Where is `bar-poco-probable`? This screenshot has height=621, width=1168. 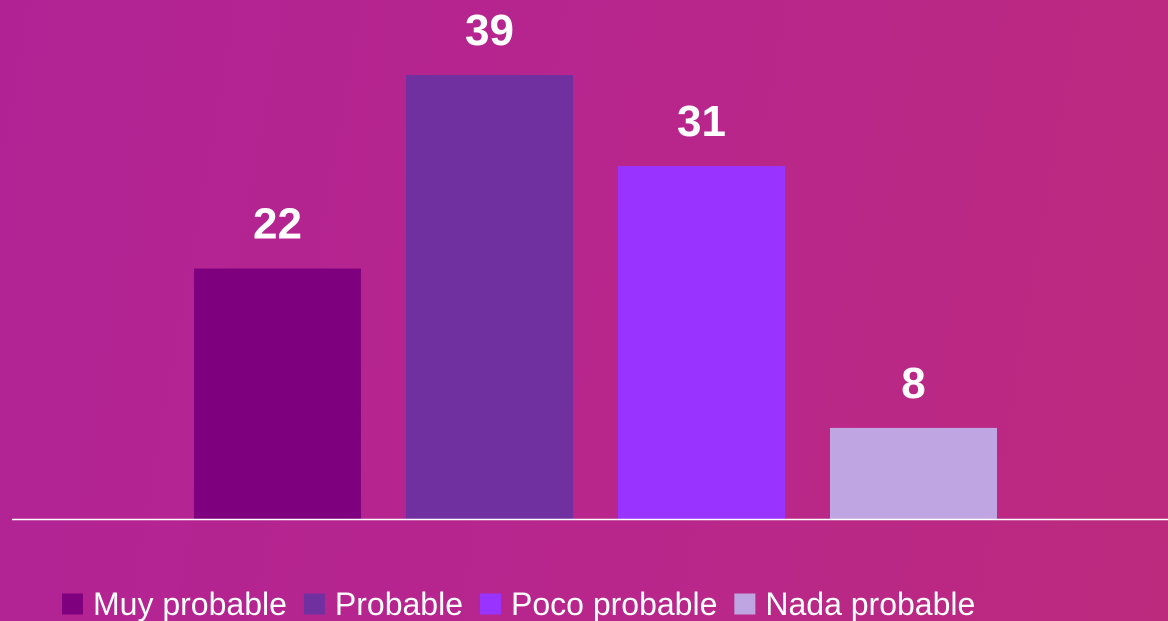
bar-poco-probable is located at coordinates (701, 343).